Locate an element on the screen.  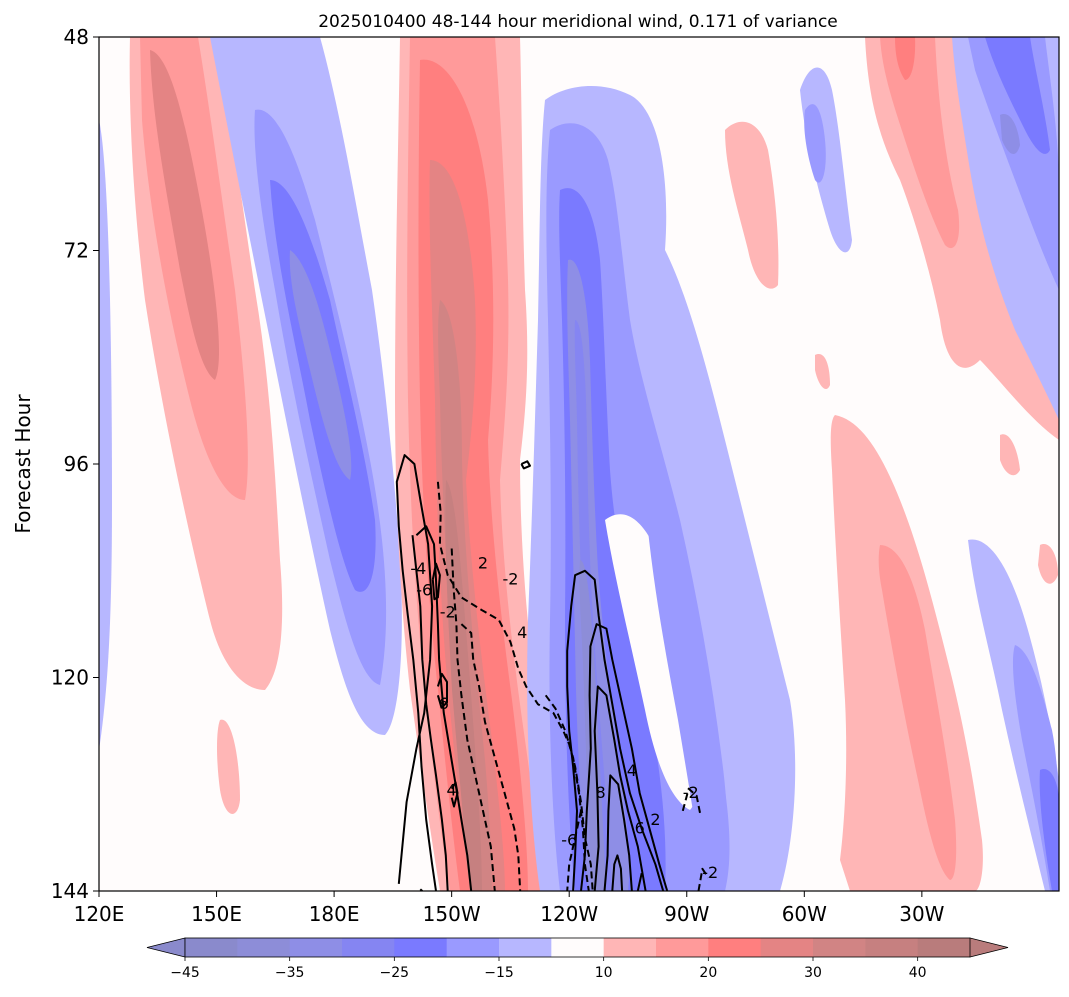
y-tick-label: 48 is located at coordinates (76, 37).